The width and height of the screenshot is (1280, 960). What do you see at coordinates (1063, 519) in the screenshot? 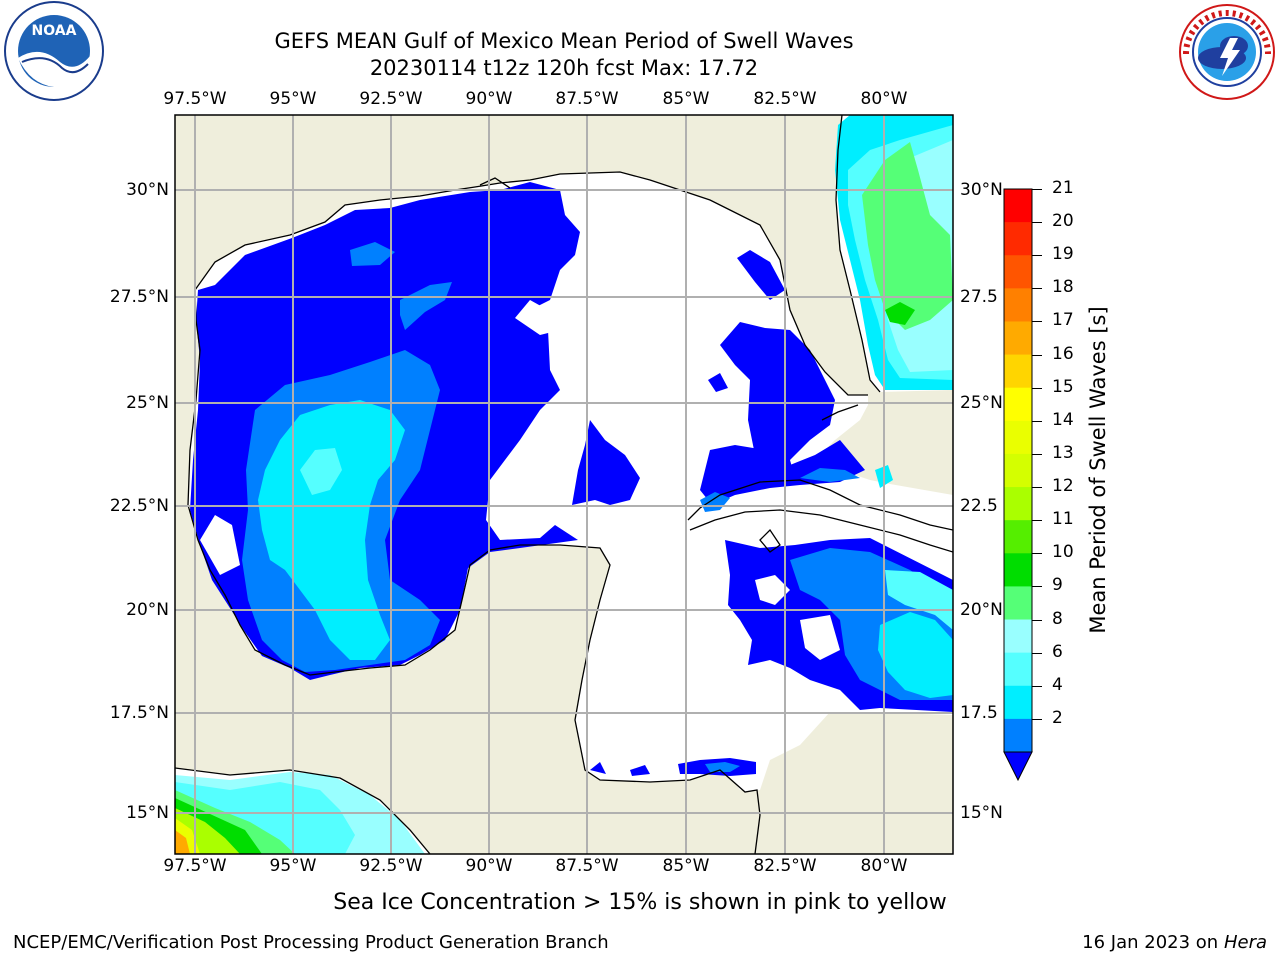
I see `colorbar-tick-label: 11` at bounding box center [1063, 519].